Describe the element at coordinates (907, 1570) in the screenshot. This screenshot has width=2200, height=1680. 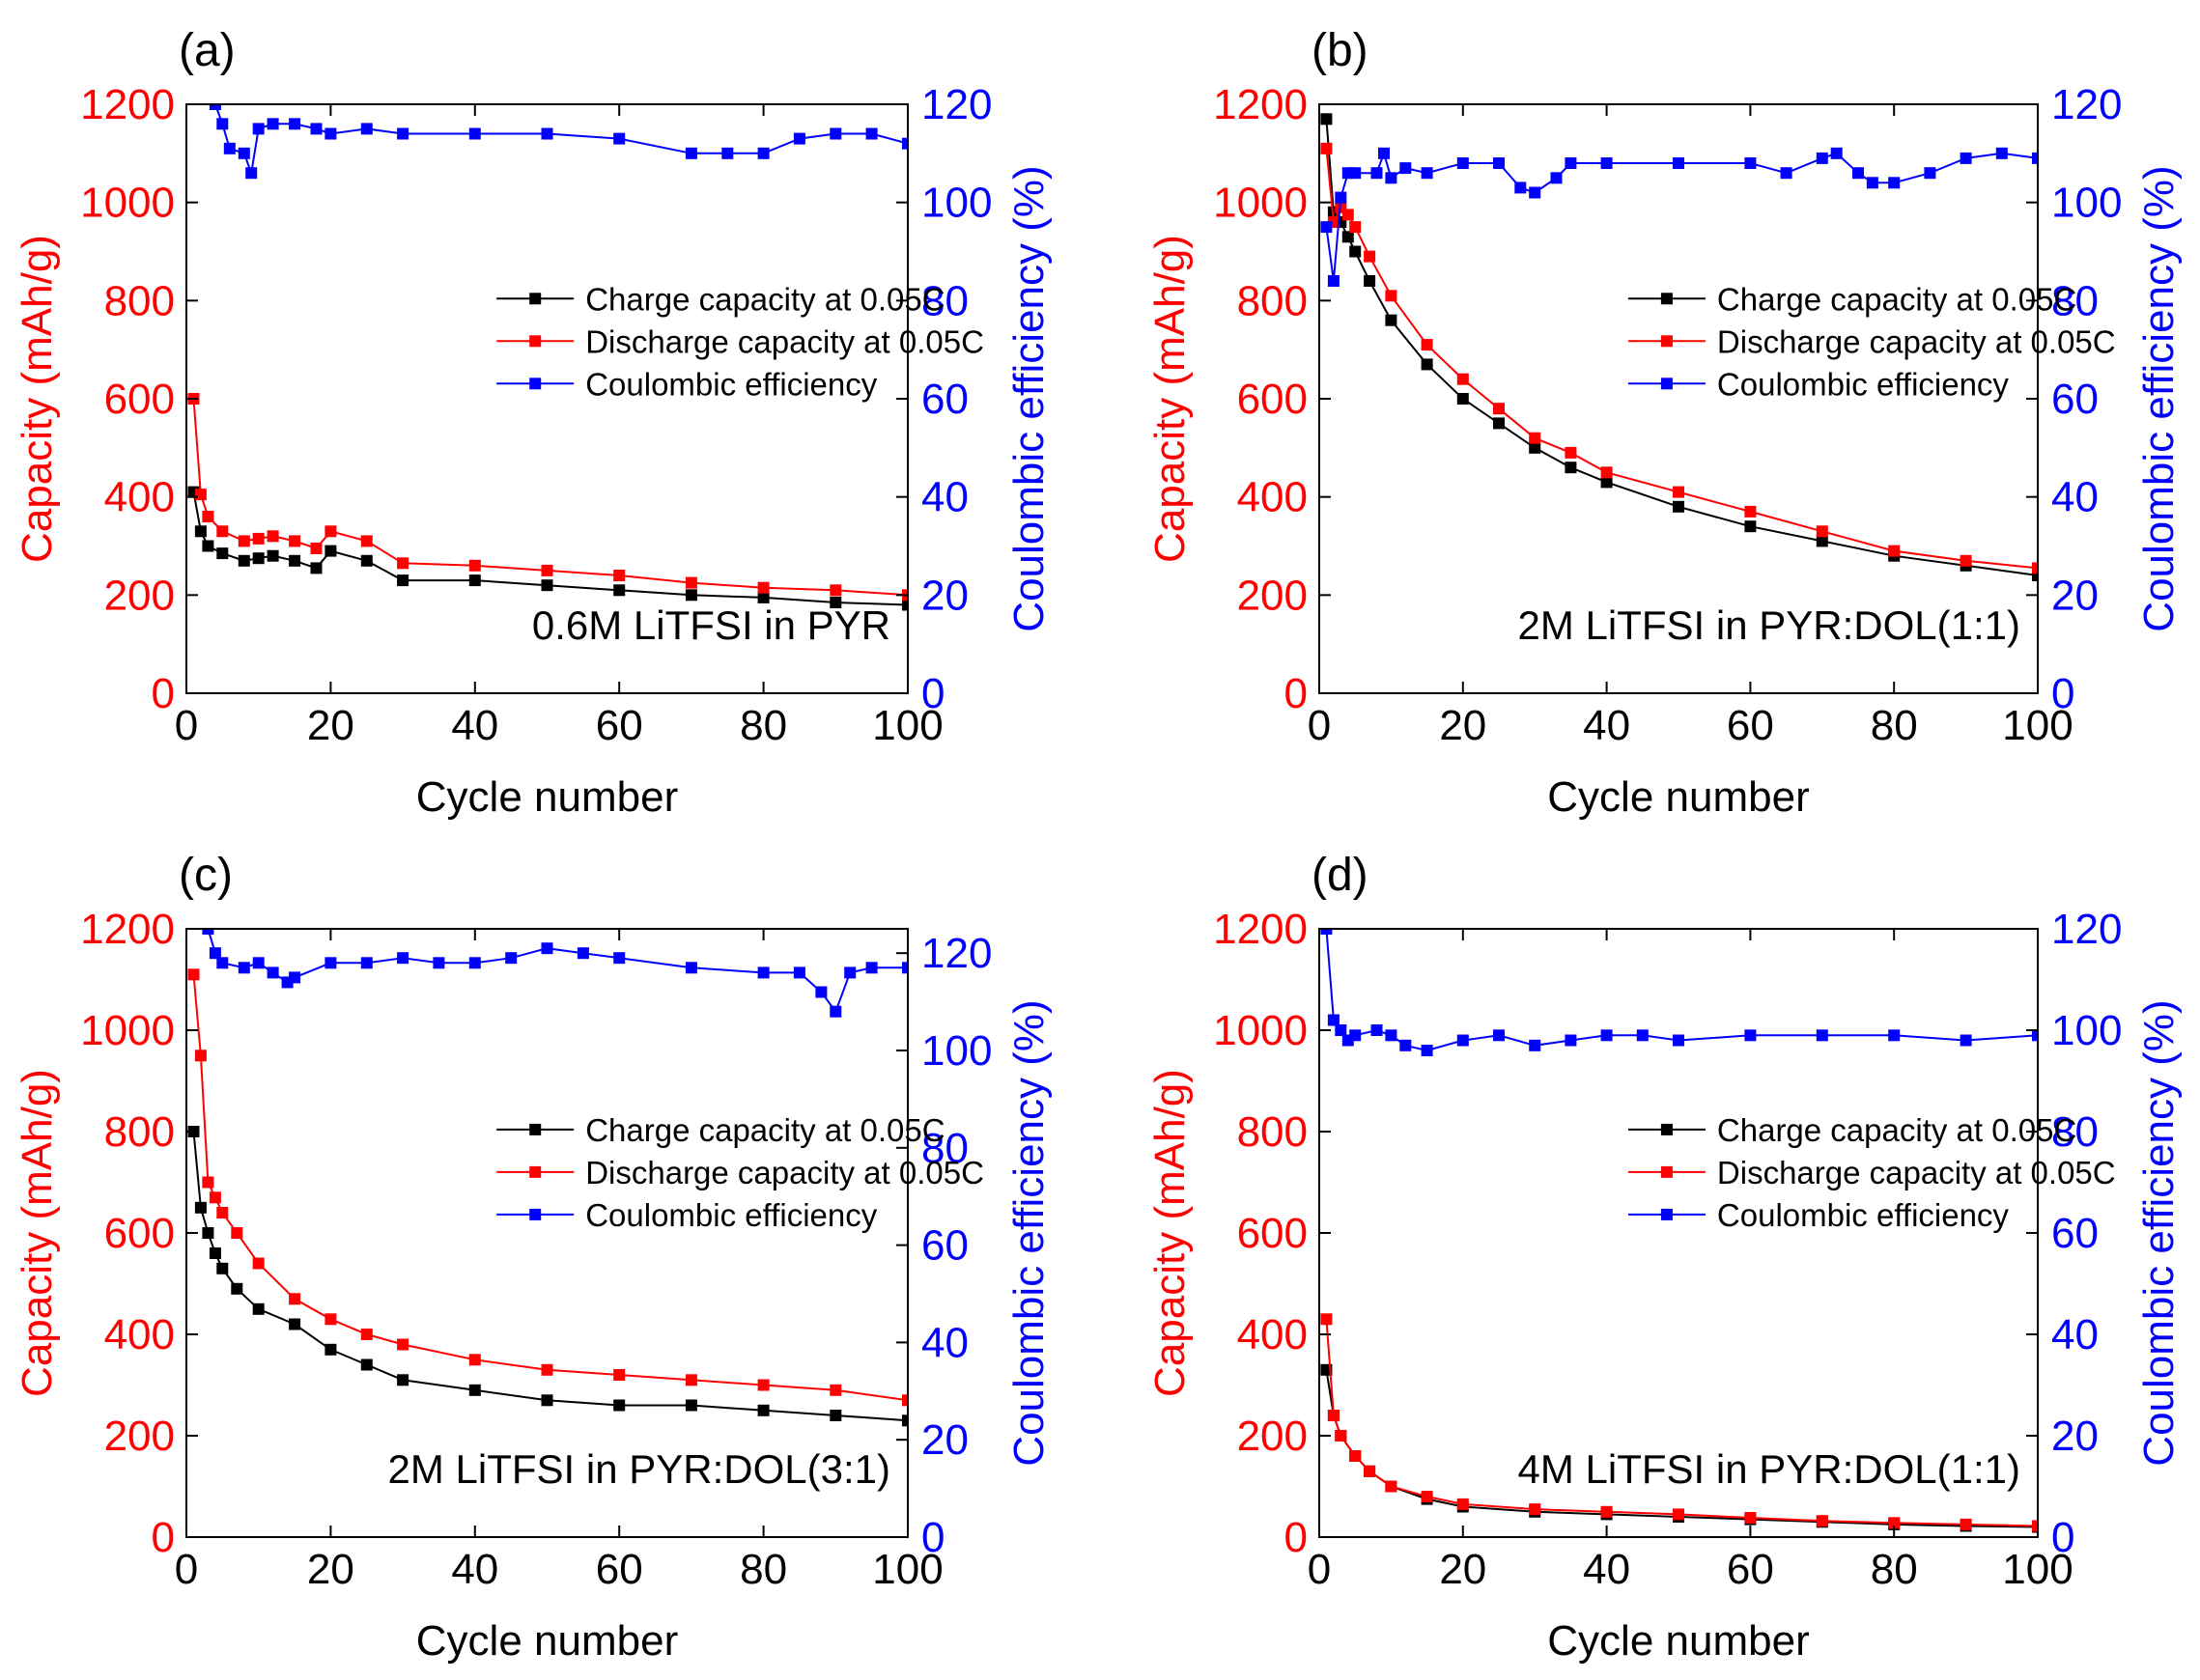
I see `x-tick-label: 100` at that location.